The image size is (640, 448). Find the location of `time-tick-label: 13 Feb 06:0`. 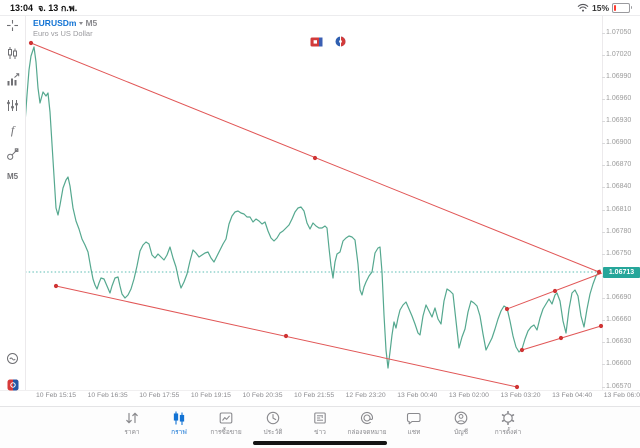

time-tick-label: 13 Feb 06:0 is located at coordinates (621, 395).